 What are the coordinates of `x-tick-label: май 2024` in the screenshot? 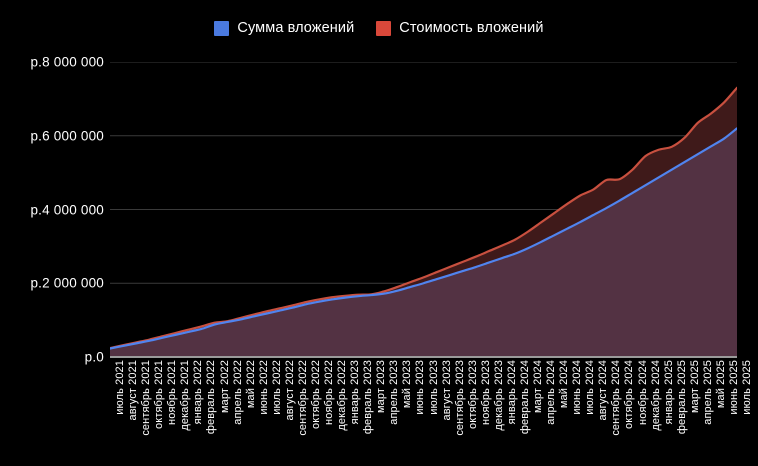 It's located at (564, 384).